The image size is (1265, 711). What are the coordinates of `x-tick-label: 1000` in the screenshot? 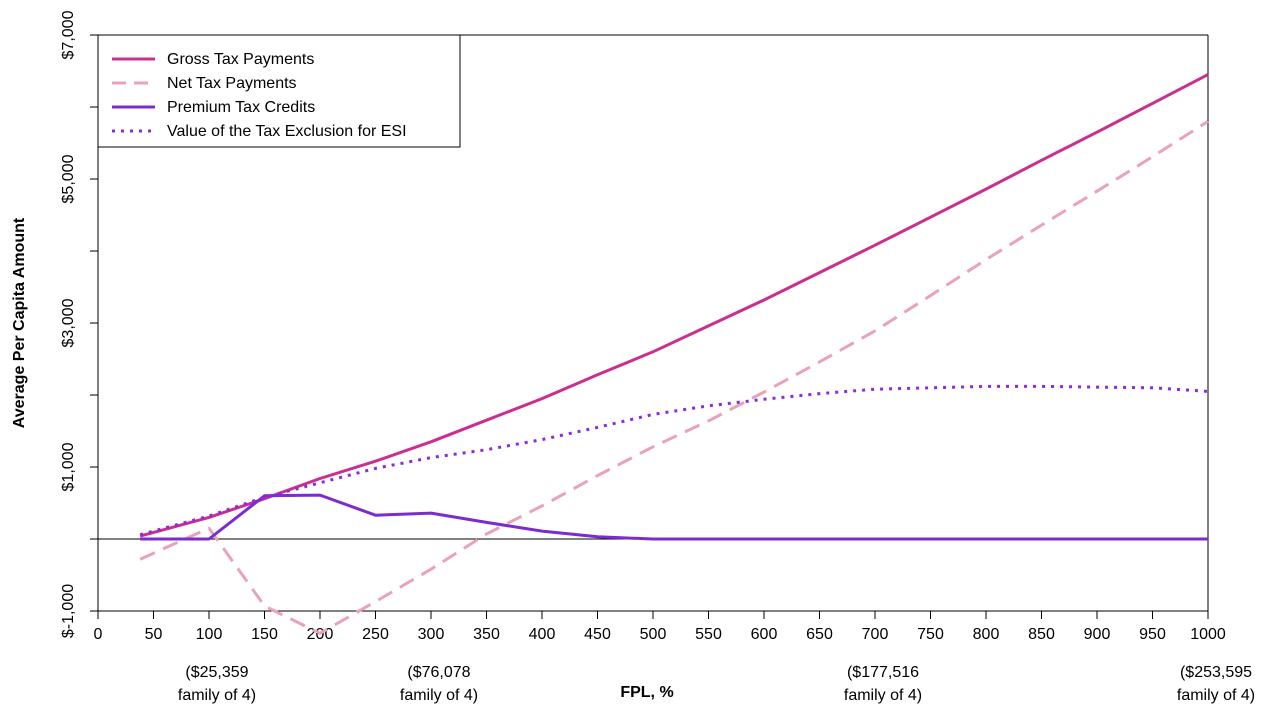 It's located at (1208, 634).